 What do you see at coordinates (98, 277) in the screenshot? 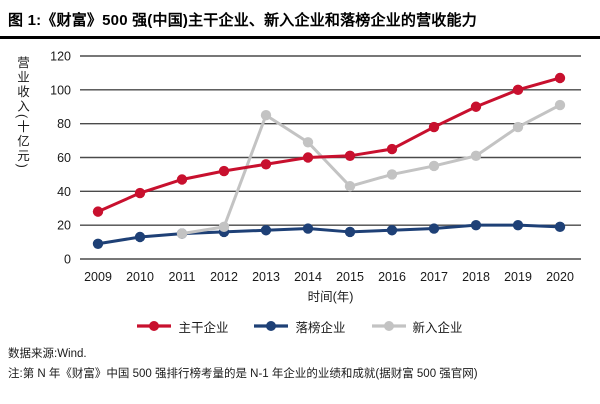
I see `x-tick-label: 2009` at bounding box center [98, 277].